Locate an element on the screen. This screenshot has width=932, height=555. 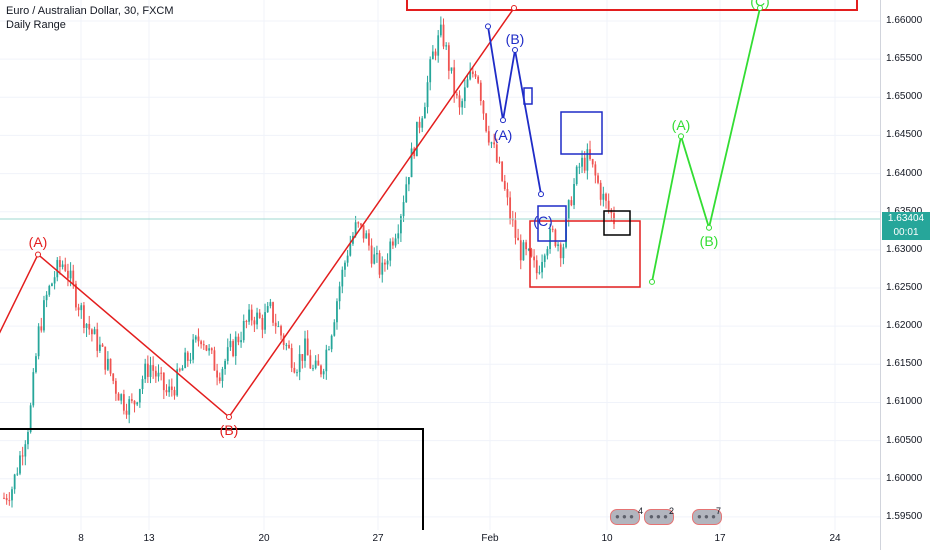
red-wave-label-b: (B) is located at coordinates (229, 430).